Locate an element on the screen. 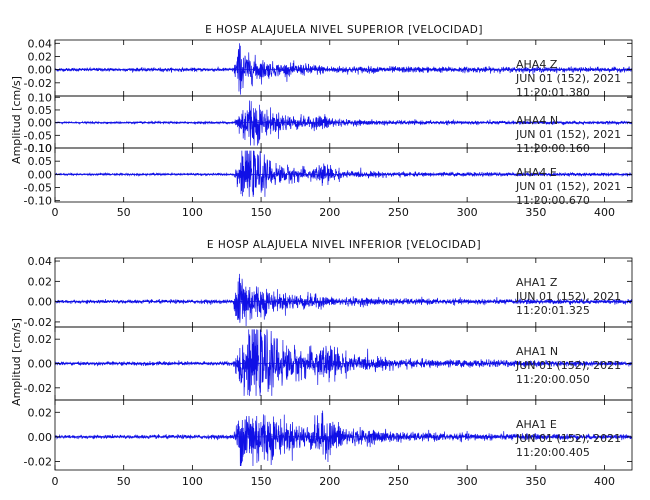 The image size is (650, 500). station-component-label: AHA4 Z is located at coordinates (537, 64).